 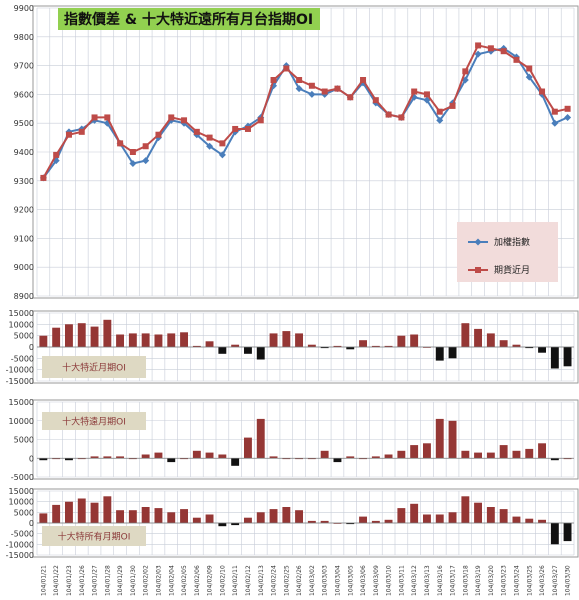 I want to click on y-tick-label: -5000, so click(x=22, y=477).